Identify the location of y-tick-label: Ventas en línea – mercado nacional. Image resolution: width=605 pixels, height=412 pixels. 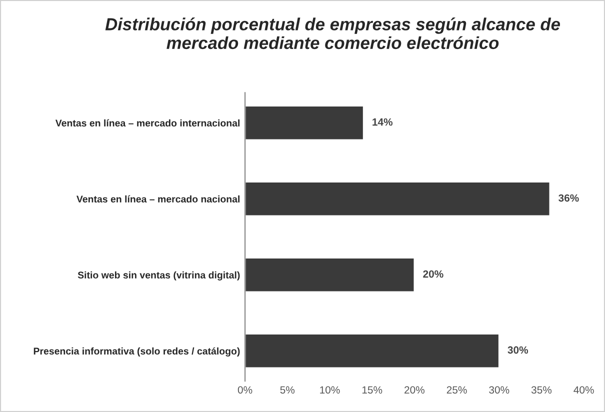
(158, 199).